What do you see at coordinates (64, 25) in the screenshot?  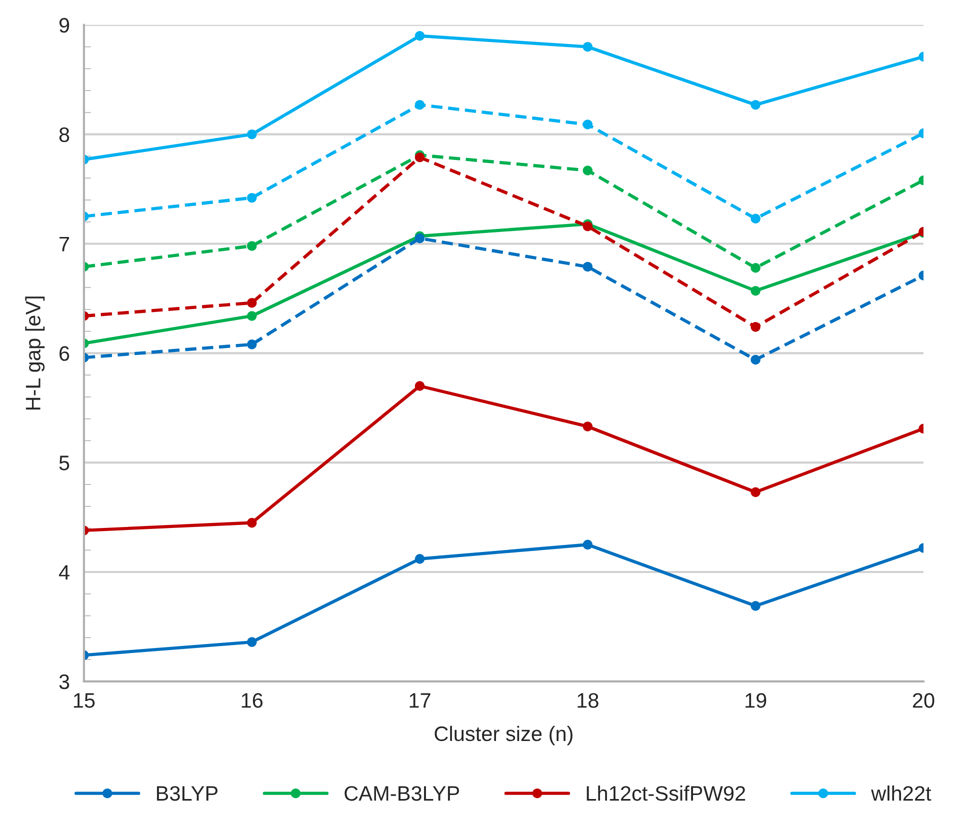 I see `y-tick-label: 9` at bounding box center [64, 25].